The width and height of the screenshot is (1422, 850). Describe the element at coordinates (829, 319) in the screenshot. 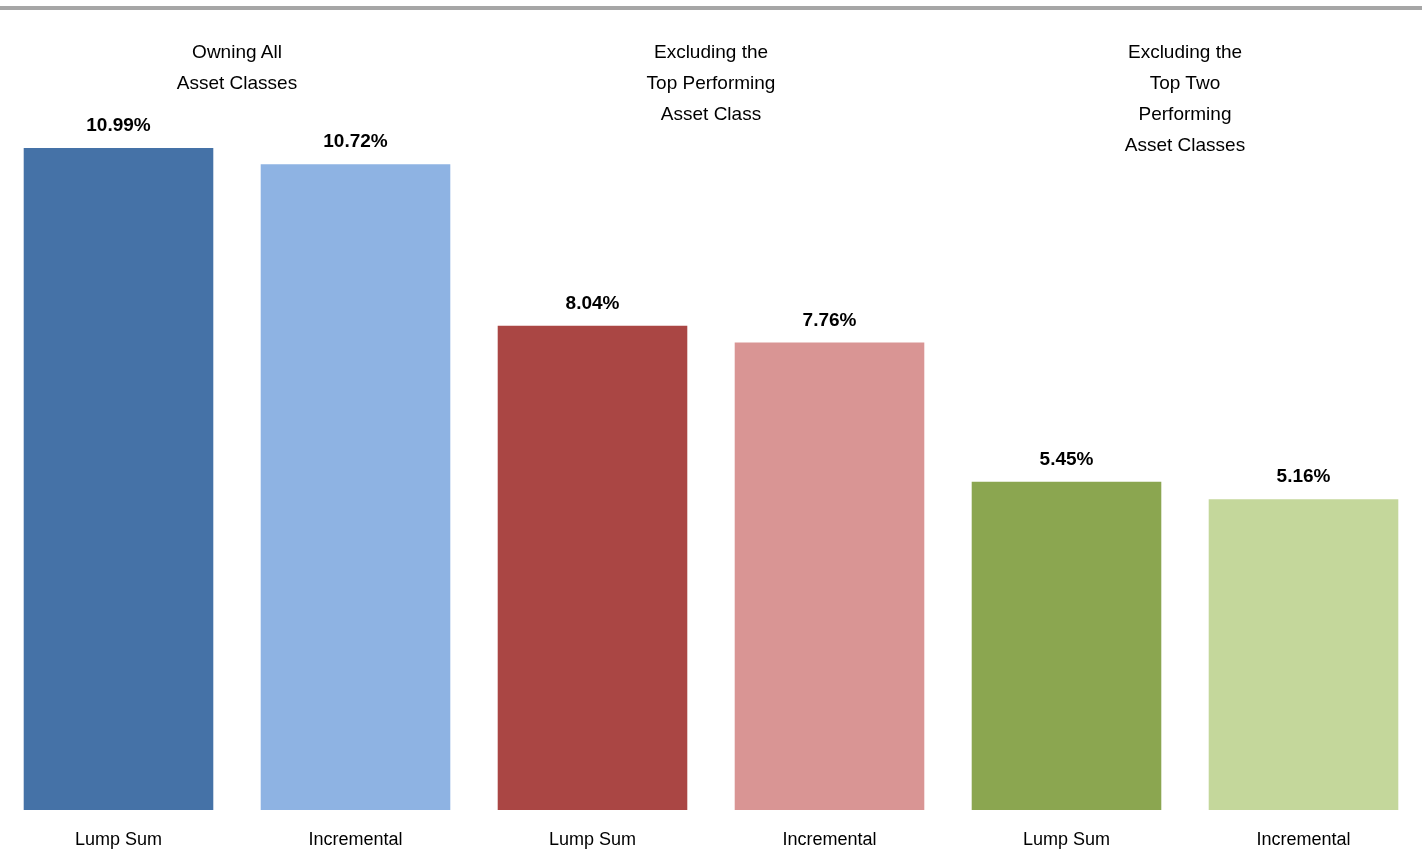

I see `data-label: 7.76%` at that location.